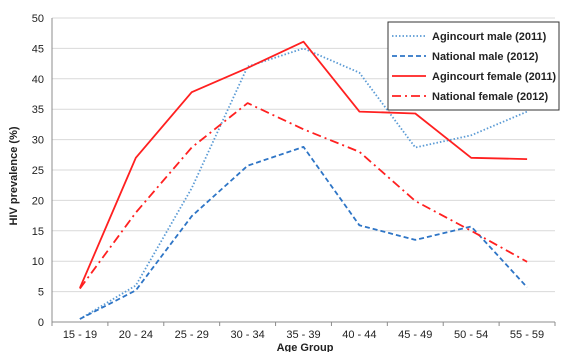 The width and height of the screenshot is (566, 357). What do you see at coordinates (471, 335) in the screenshot?
I see `x-tick-label: 50 - 54` at bounding box center [471, 335].